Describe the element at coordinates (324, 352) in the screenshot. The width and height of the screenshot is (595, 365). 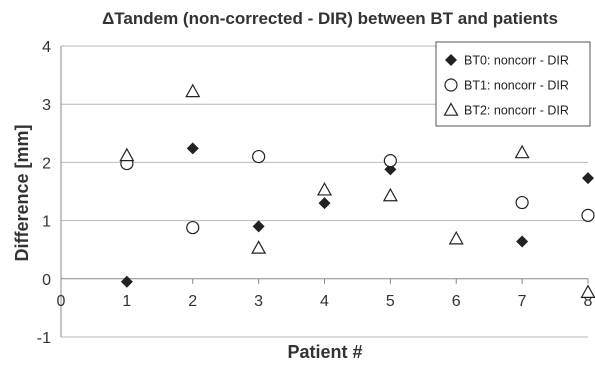
I see `x-axis-label: Patient #` at that location.